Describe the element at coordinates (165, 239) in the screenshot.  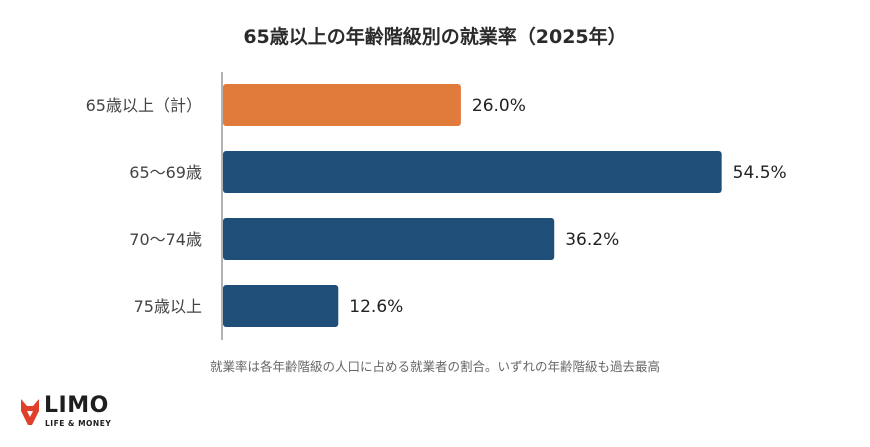
I see `category-label: 70〜74歳` at that location.